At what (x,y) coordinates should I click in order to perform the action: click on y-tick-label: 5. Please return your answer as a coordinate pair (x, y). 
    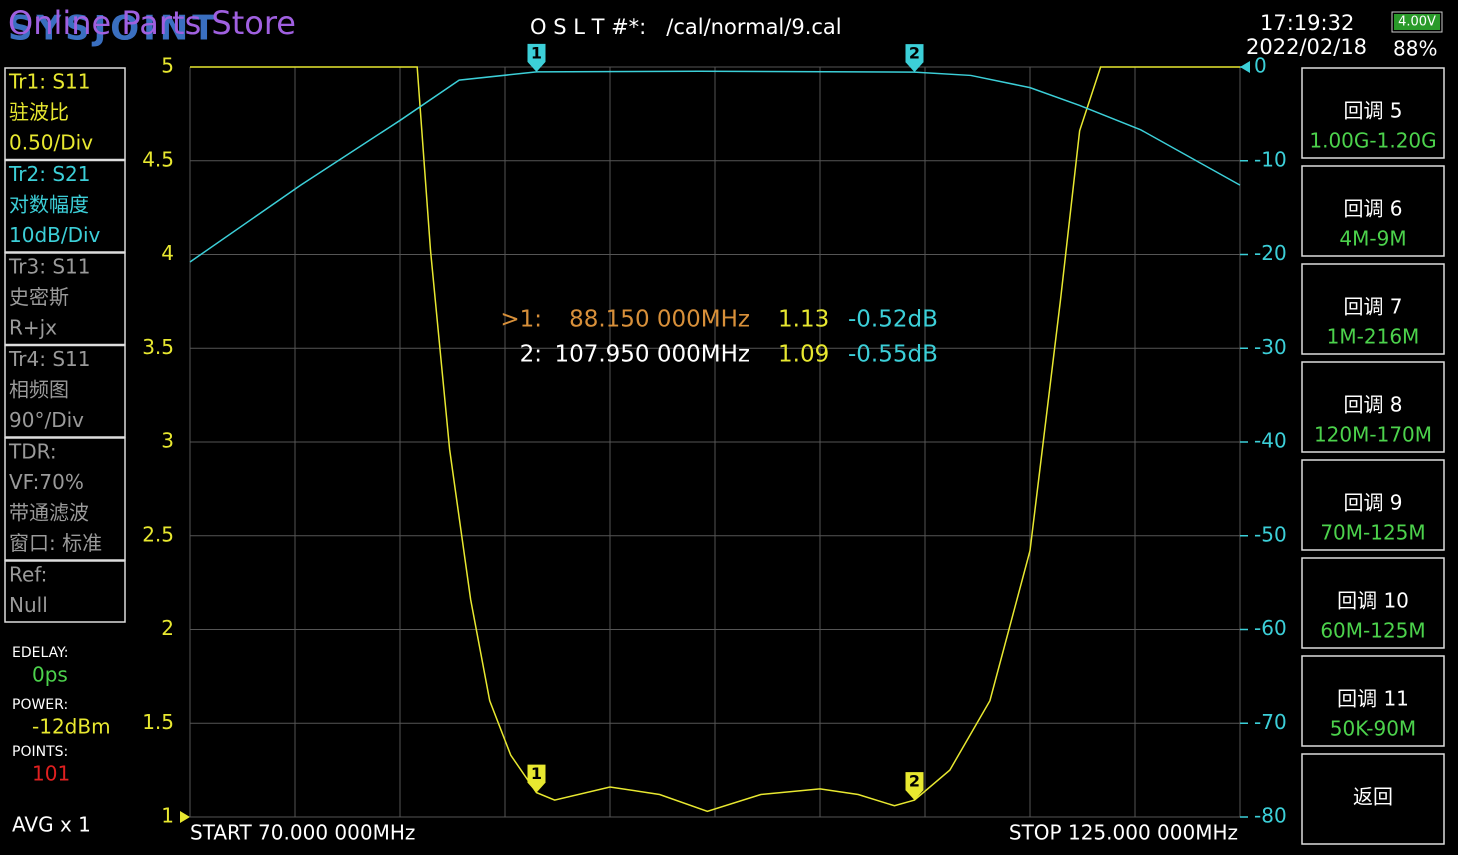
    Looking at the image, I should click on (167, 66).